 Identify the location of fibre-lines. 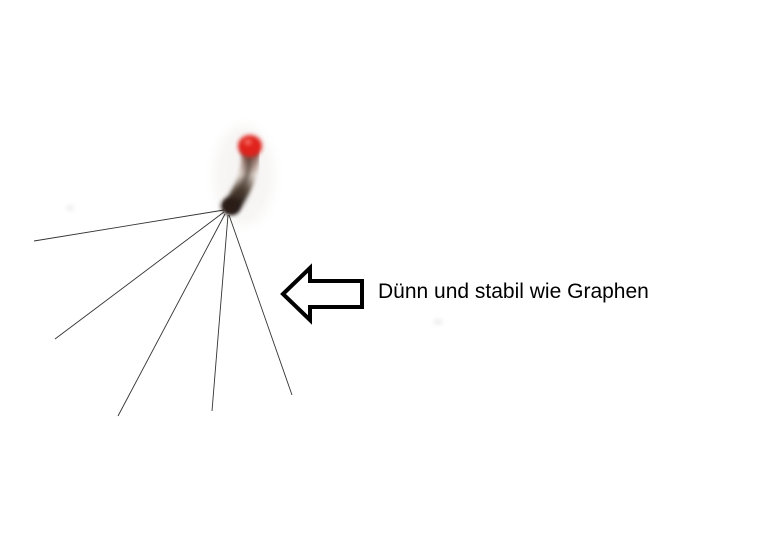
(163, 313).